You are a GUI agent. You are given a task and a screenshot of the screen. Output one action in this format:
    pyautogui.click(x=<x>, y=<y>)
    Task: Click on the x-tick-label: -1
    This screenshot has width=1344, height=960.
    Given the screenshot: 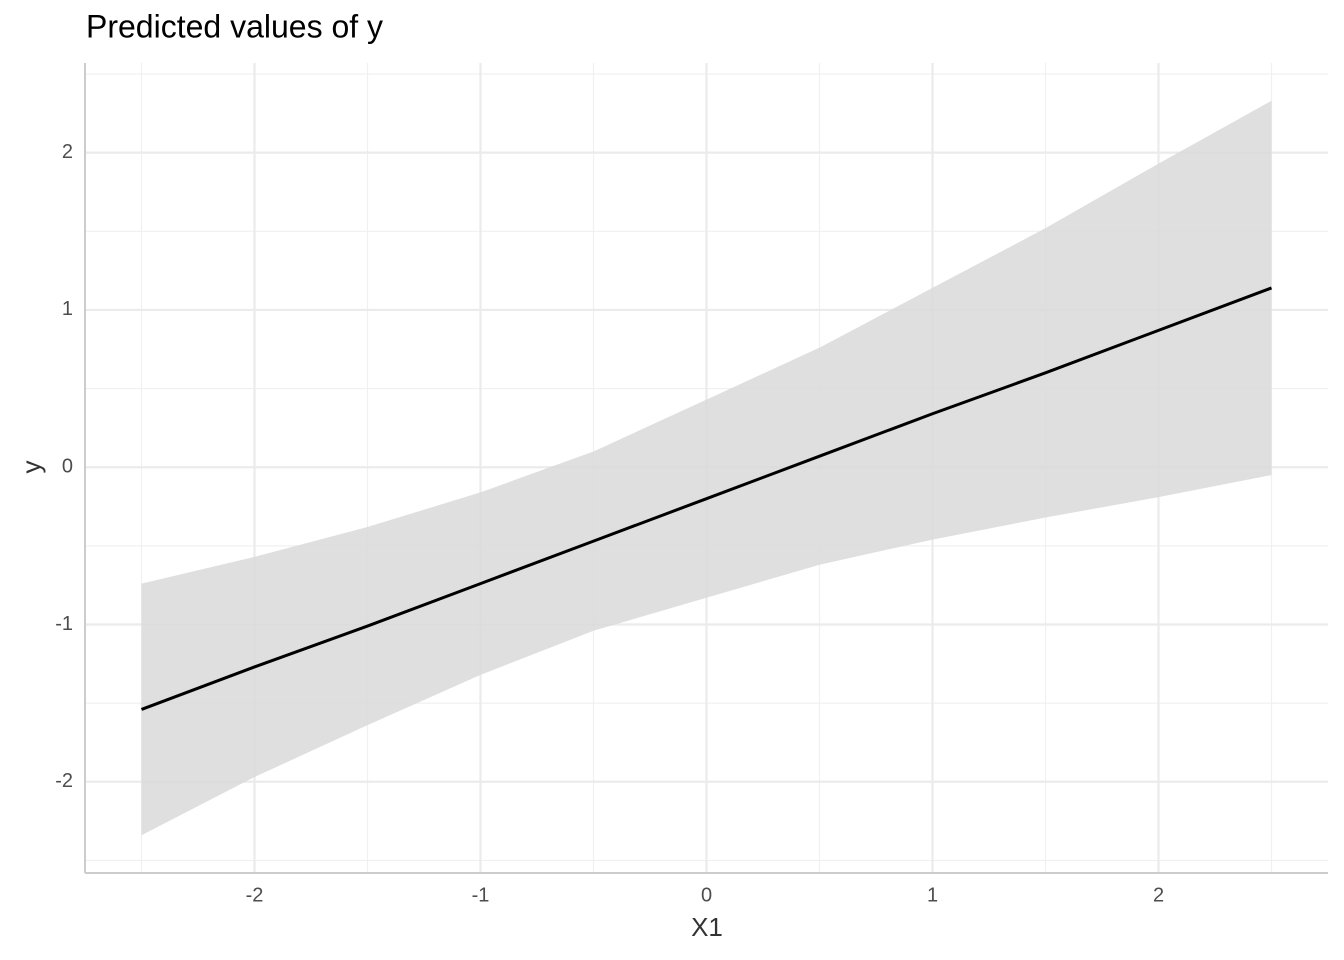 What is the action you would take?
    pyautogui.click(x=481, y=895)
    